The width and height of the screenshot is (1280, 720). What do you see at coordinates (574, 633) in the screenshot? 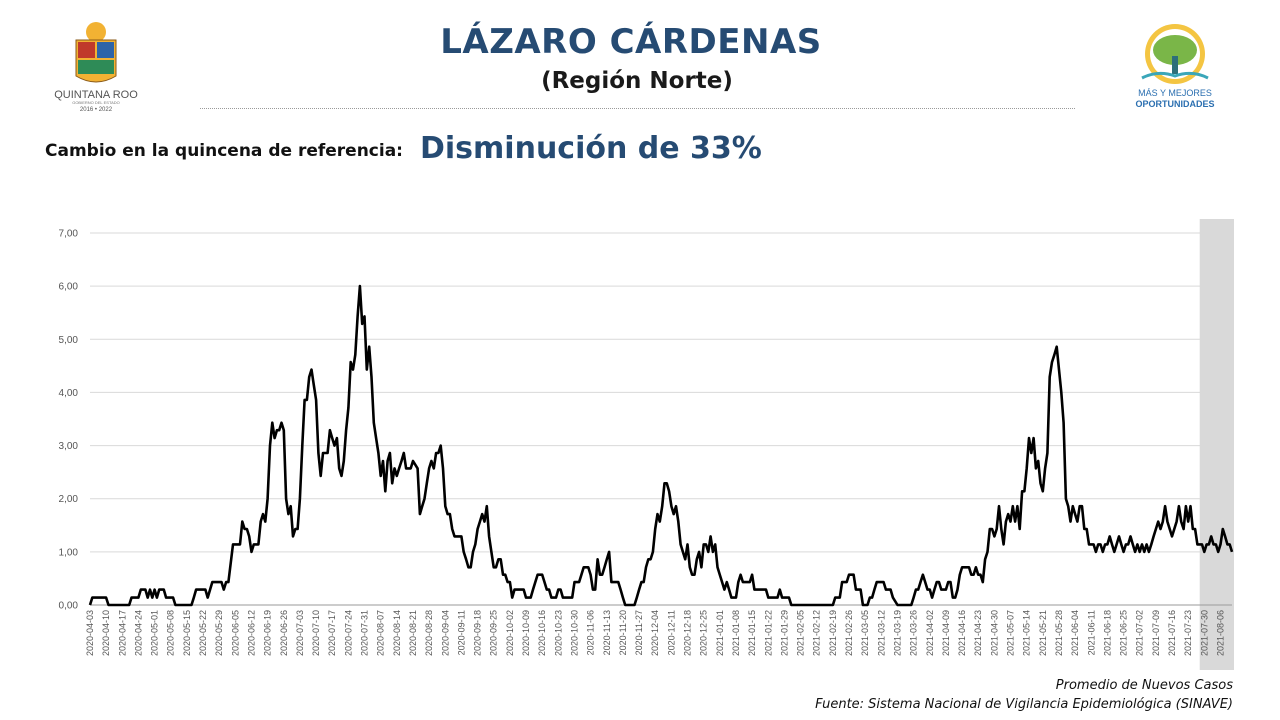
I see `x-tick-label: 2020-10-30` at bounding box center [574, 633].